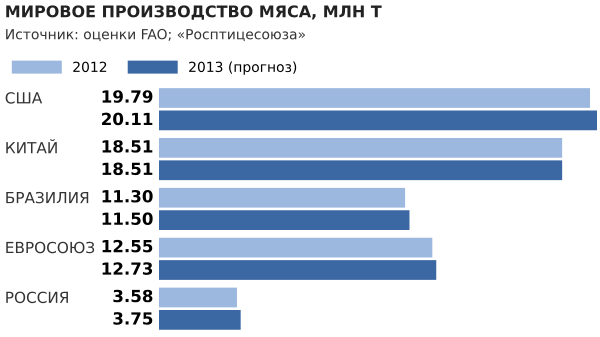 The height and width of the screenshot is (337, 600). I want to click on legend-label: 2013 (прогноз), so click(242, 68).